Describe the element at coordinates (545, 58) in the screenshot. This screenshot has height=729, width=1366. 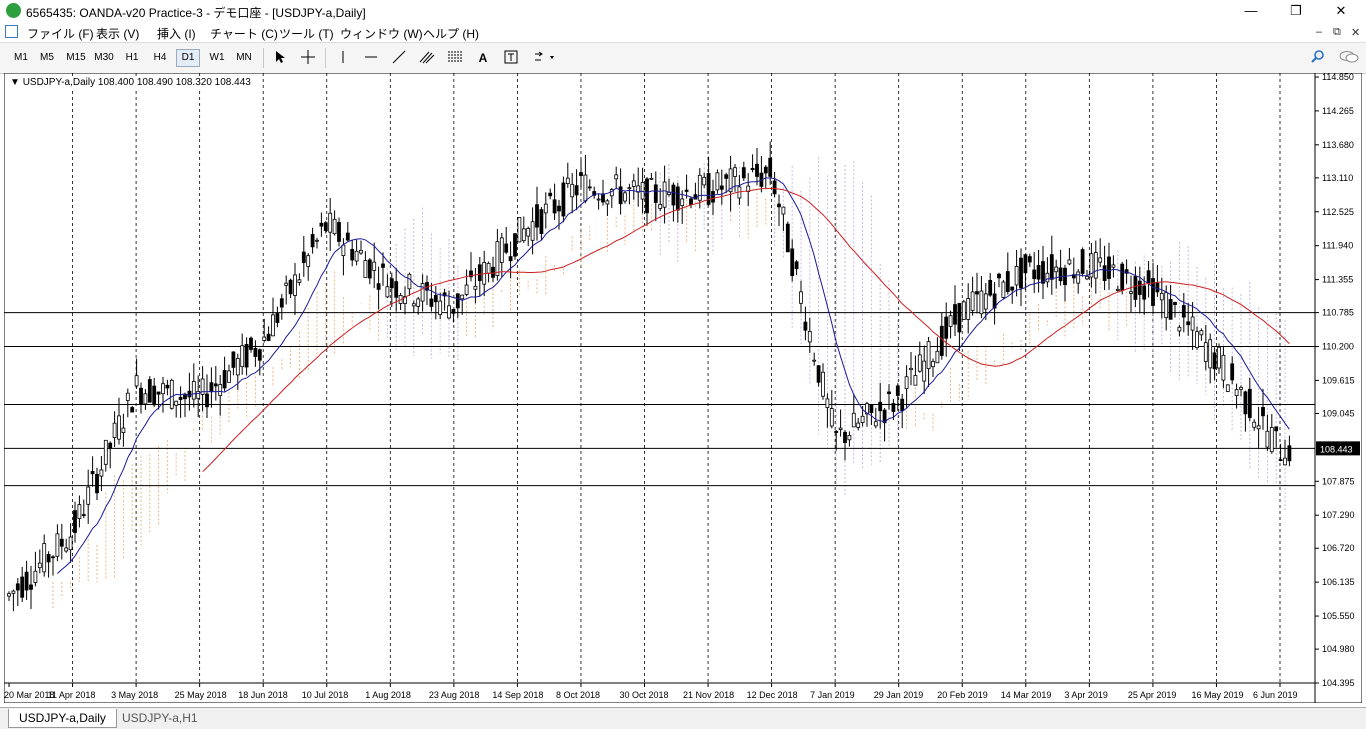
I see `arrows-dropdown-icon` at that location.